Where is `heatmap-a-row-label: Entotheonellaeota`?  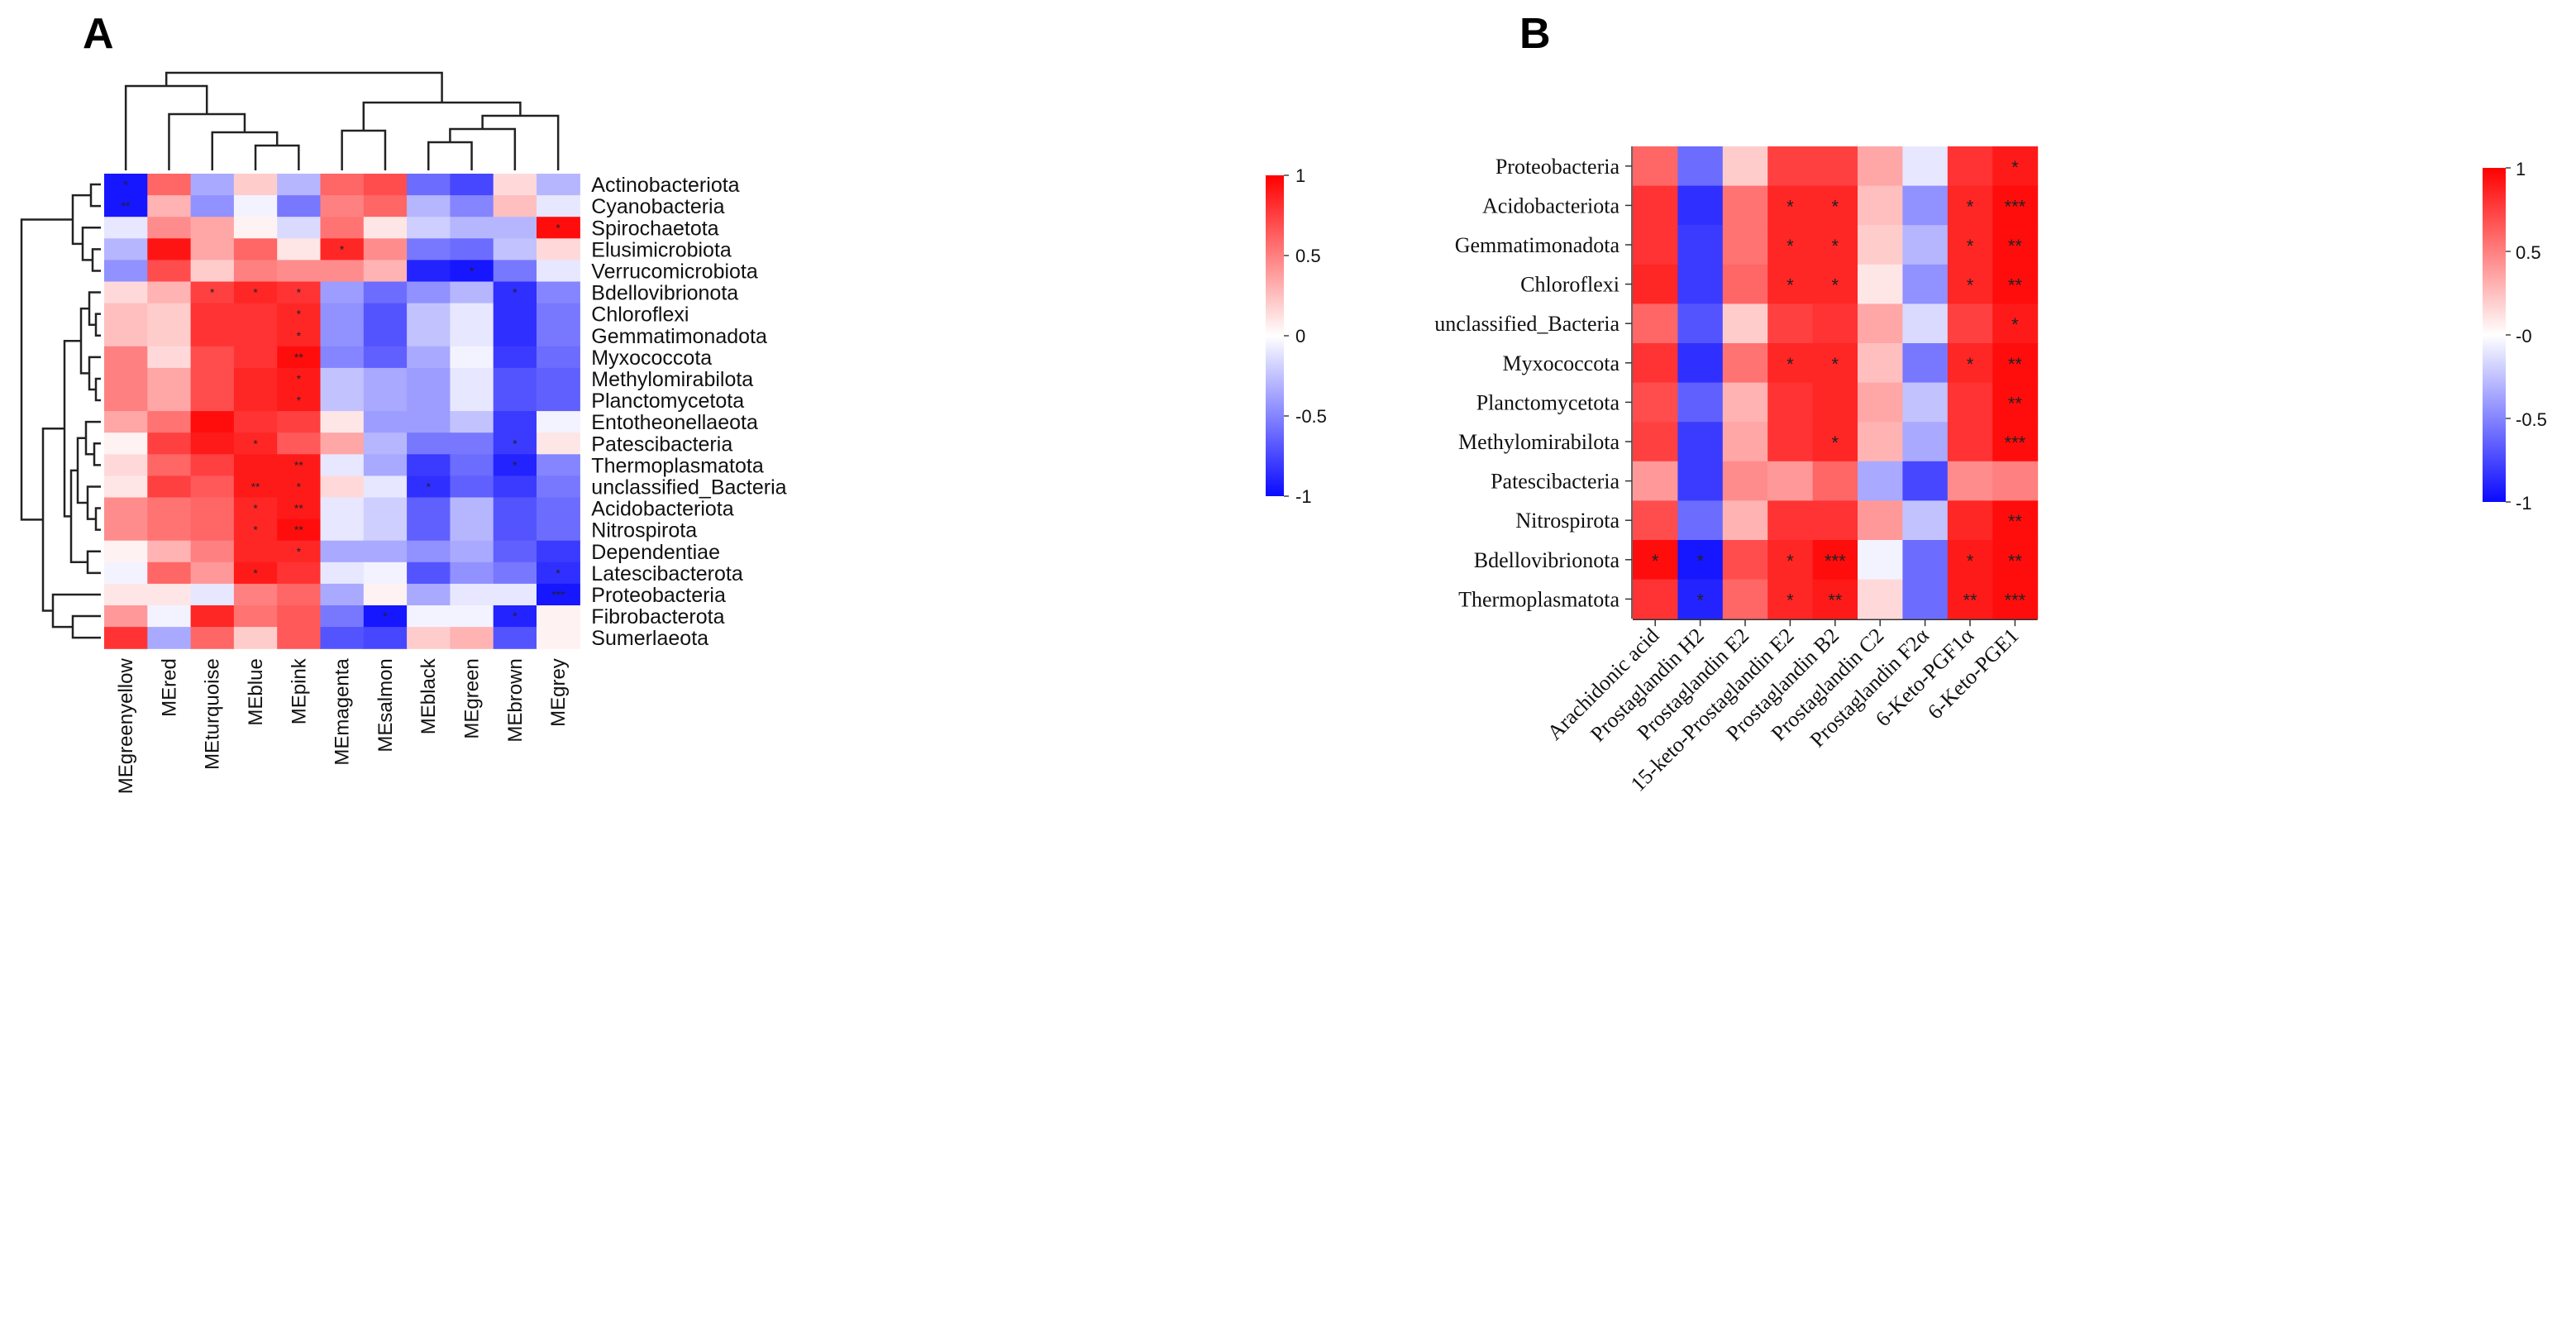 heatmap-a-row-label: Entotheonellaeota is located at coordinates (674, 422).